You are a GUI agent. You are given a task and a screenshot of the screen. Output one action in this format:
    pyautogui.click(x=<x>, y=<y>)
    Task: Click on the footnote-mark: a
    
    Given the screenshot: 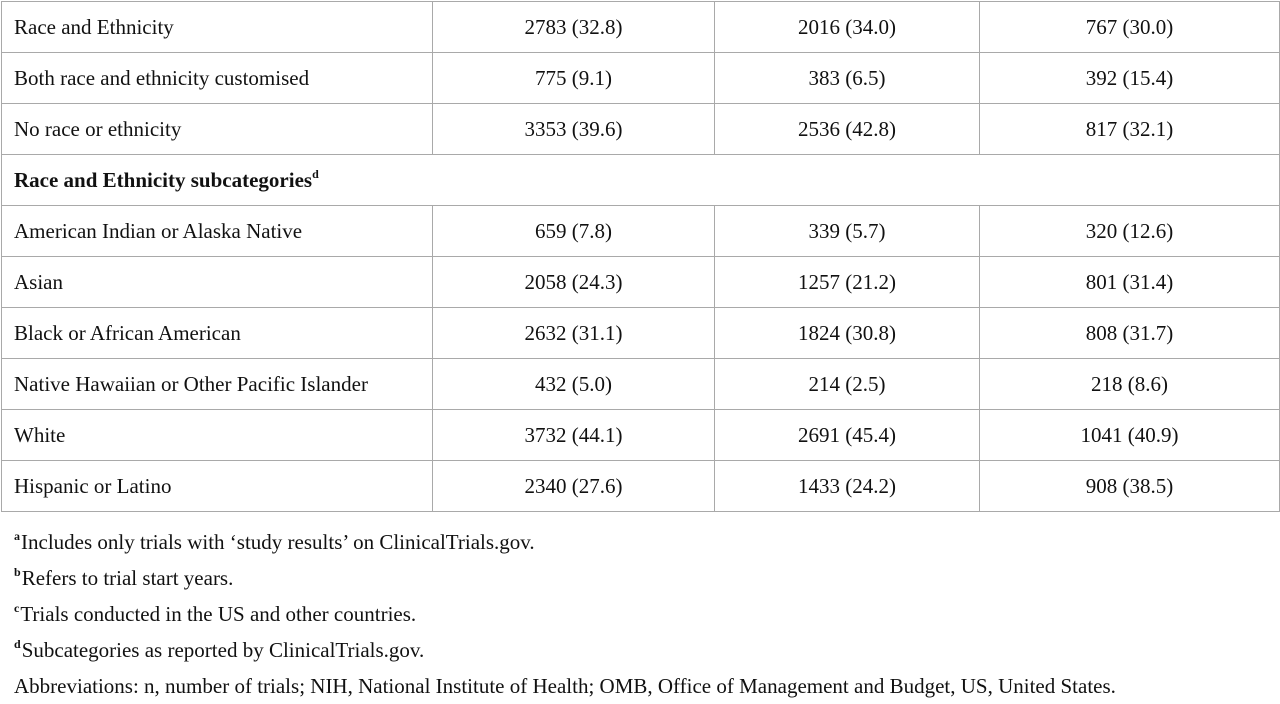 What is the action you would take?
    pyautogui.click(x=17, y=536)
    